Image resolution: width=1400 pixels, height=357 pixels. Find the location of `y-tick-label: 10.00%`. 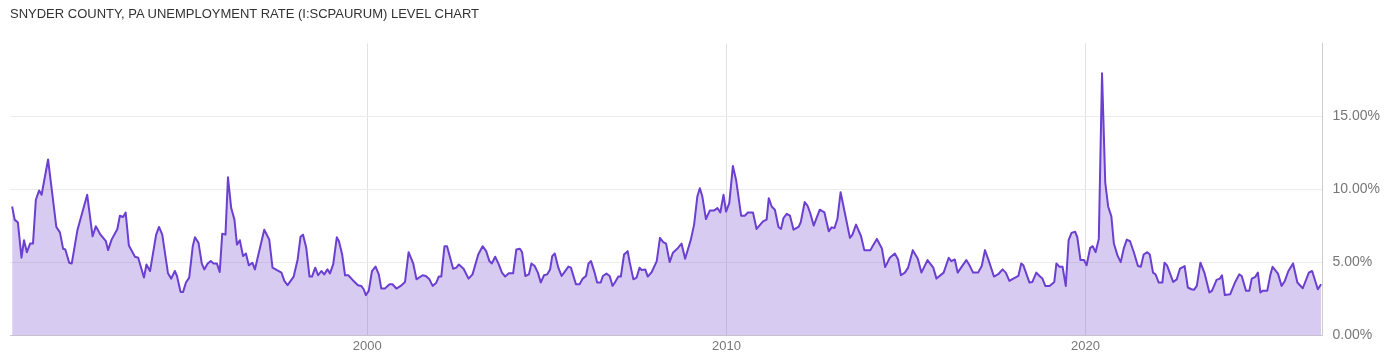

y-tick-label: 10.00% is located at coordinates (1356, 188).